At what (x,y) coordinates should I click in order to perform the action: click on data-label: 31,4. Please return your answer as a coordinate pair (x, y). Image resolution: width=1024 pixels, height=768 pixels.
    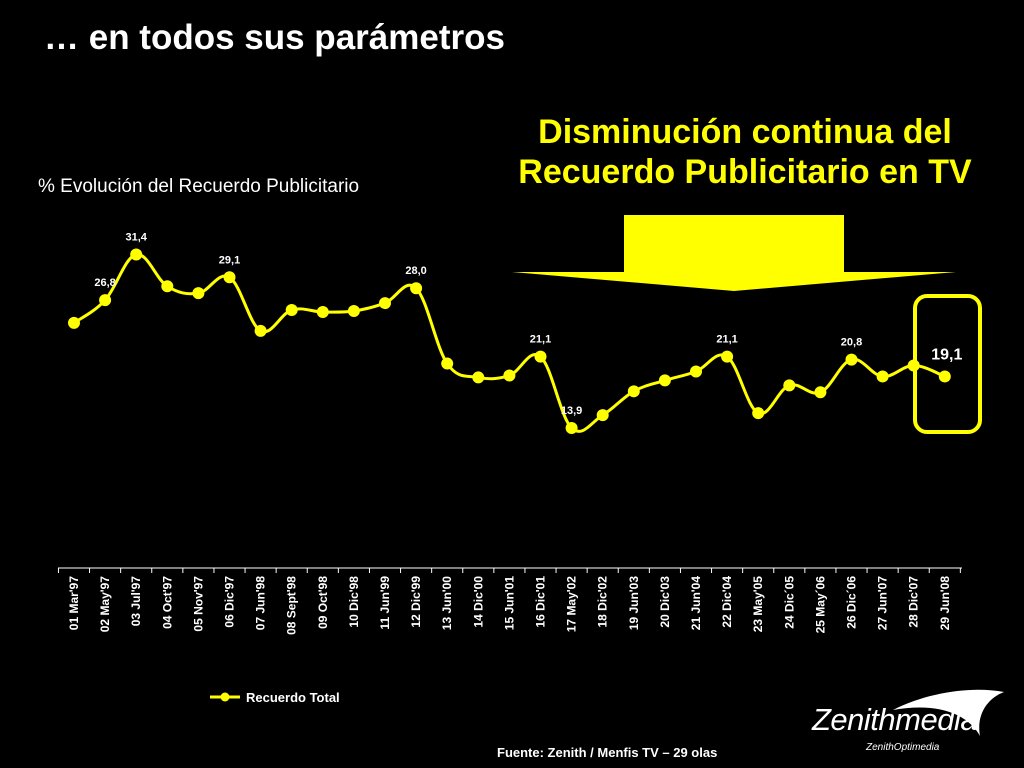
    Looking at the image, I should click on (136, 238).